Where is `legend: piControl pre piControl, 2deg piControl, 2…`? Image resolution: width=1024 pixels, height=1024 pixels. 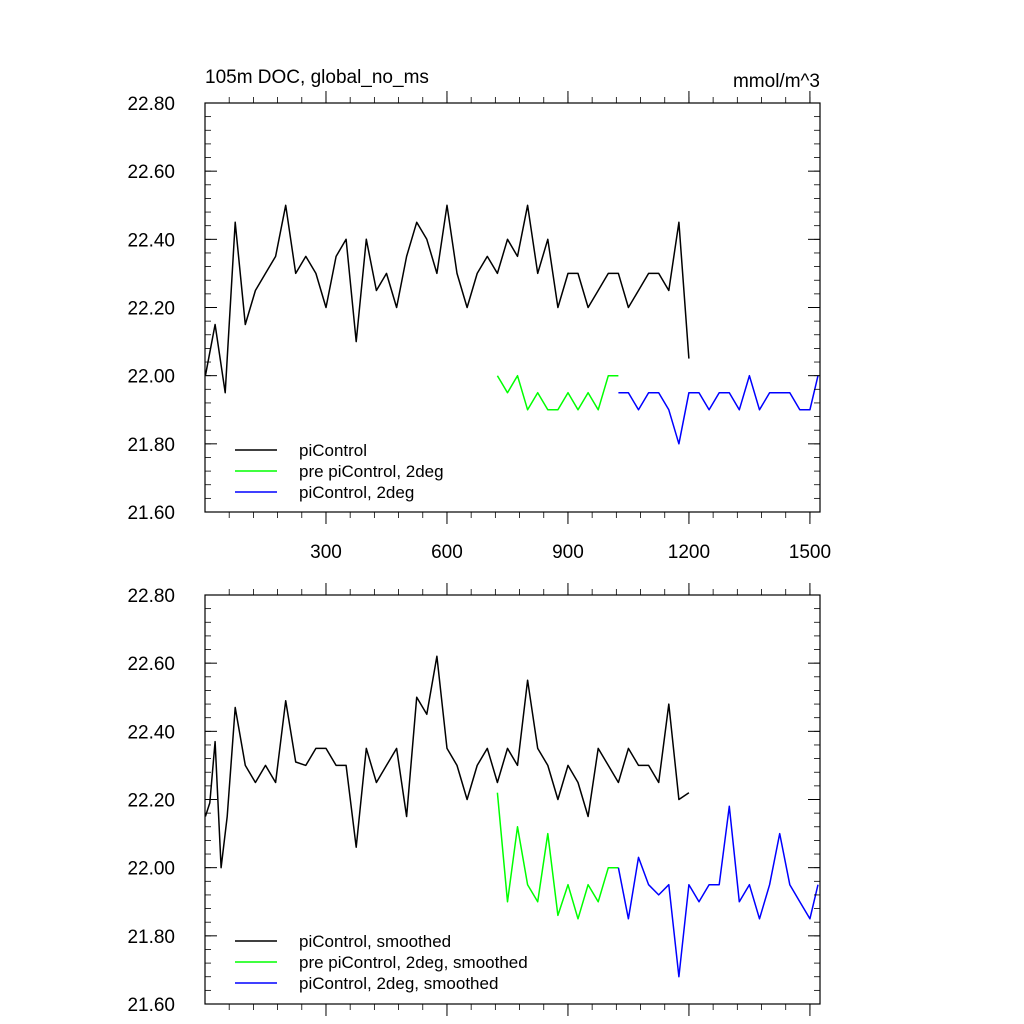
legend: piControl pre piControl, 2deg piControl, 2… is located at coordinates (339, 471).